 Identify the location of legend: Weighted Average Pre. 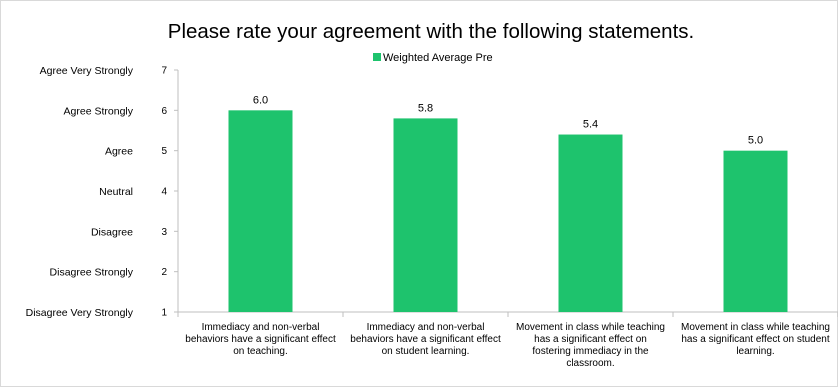
(433, 58).